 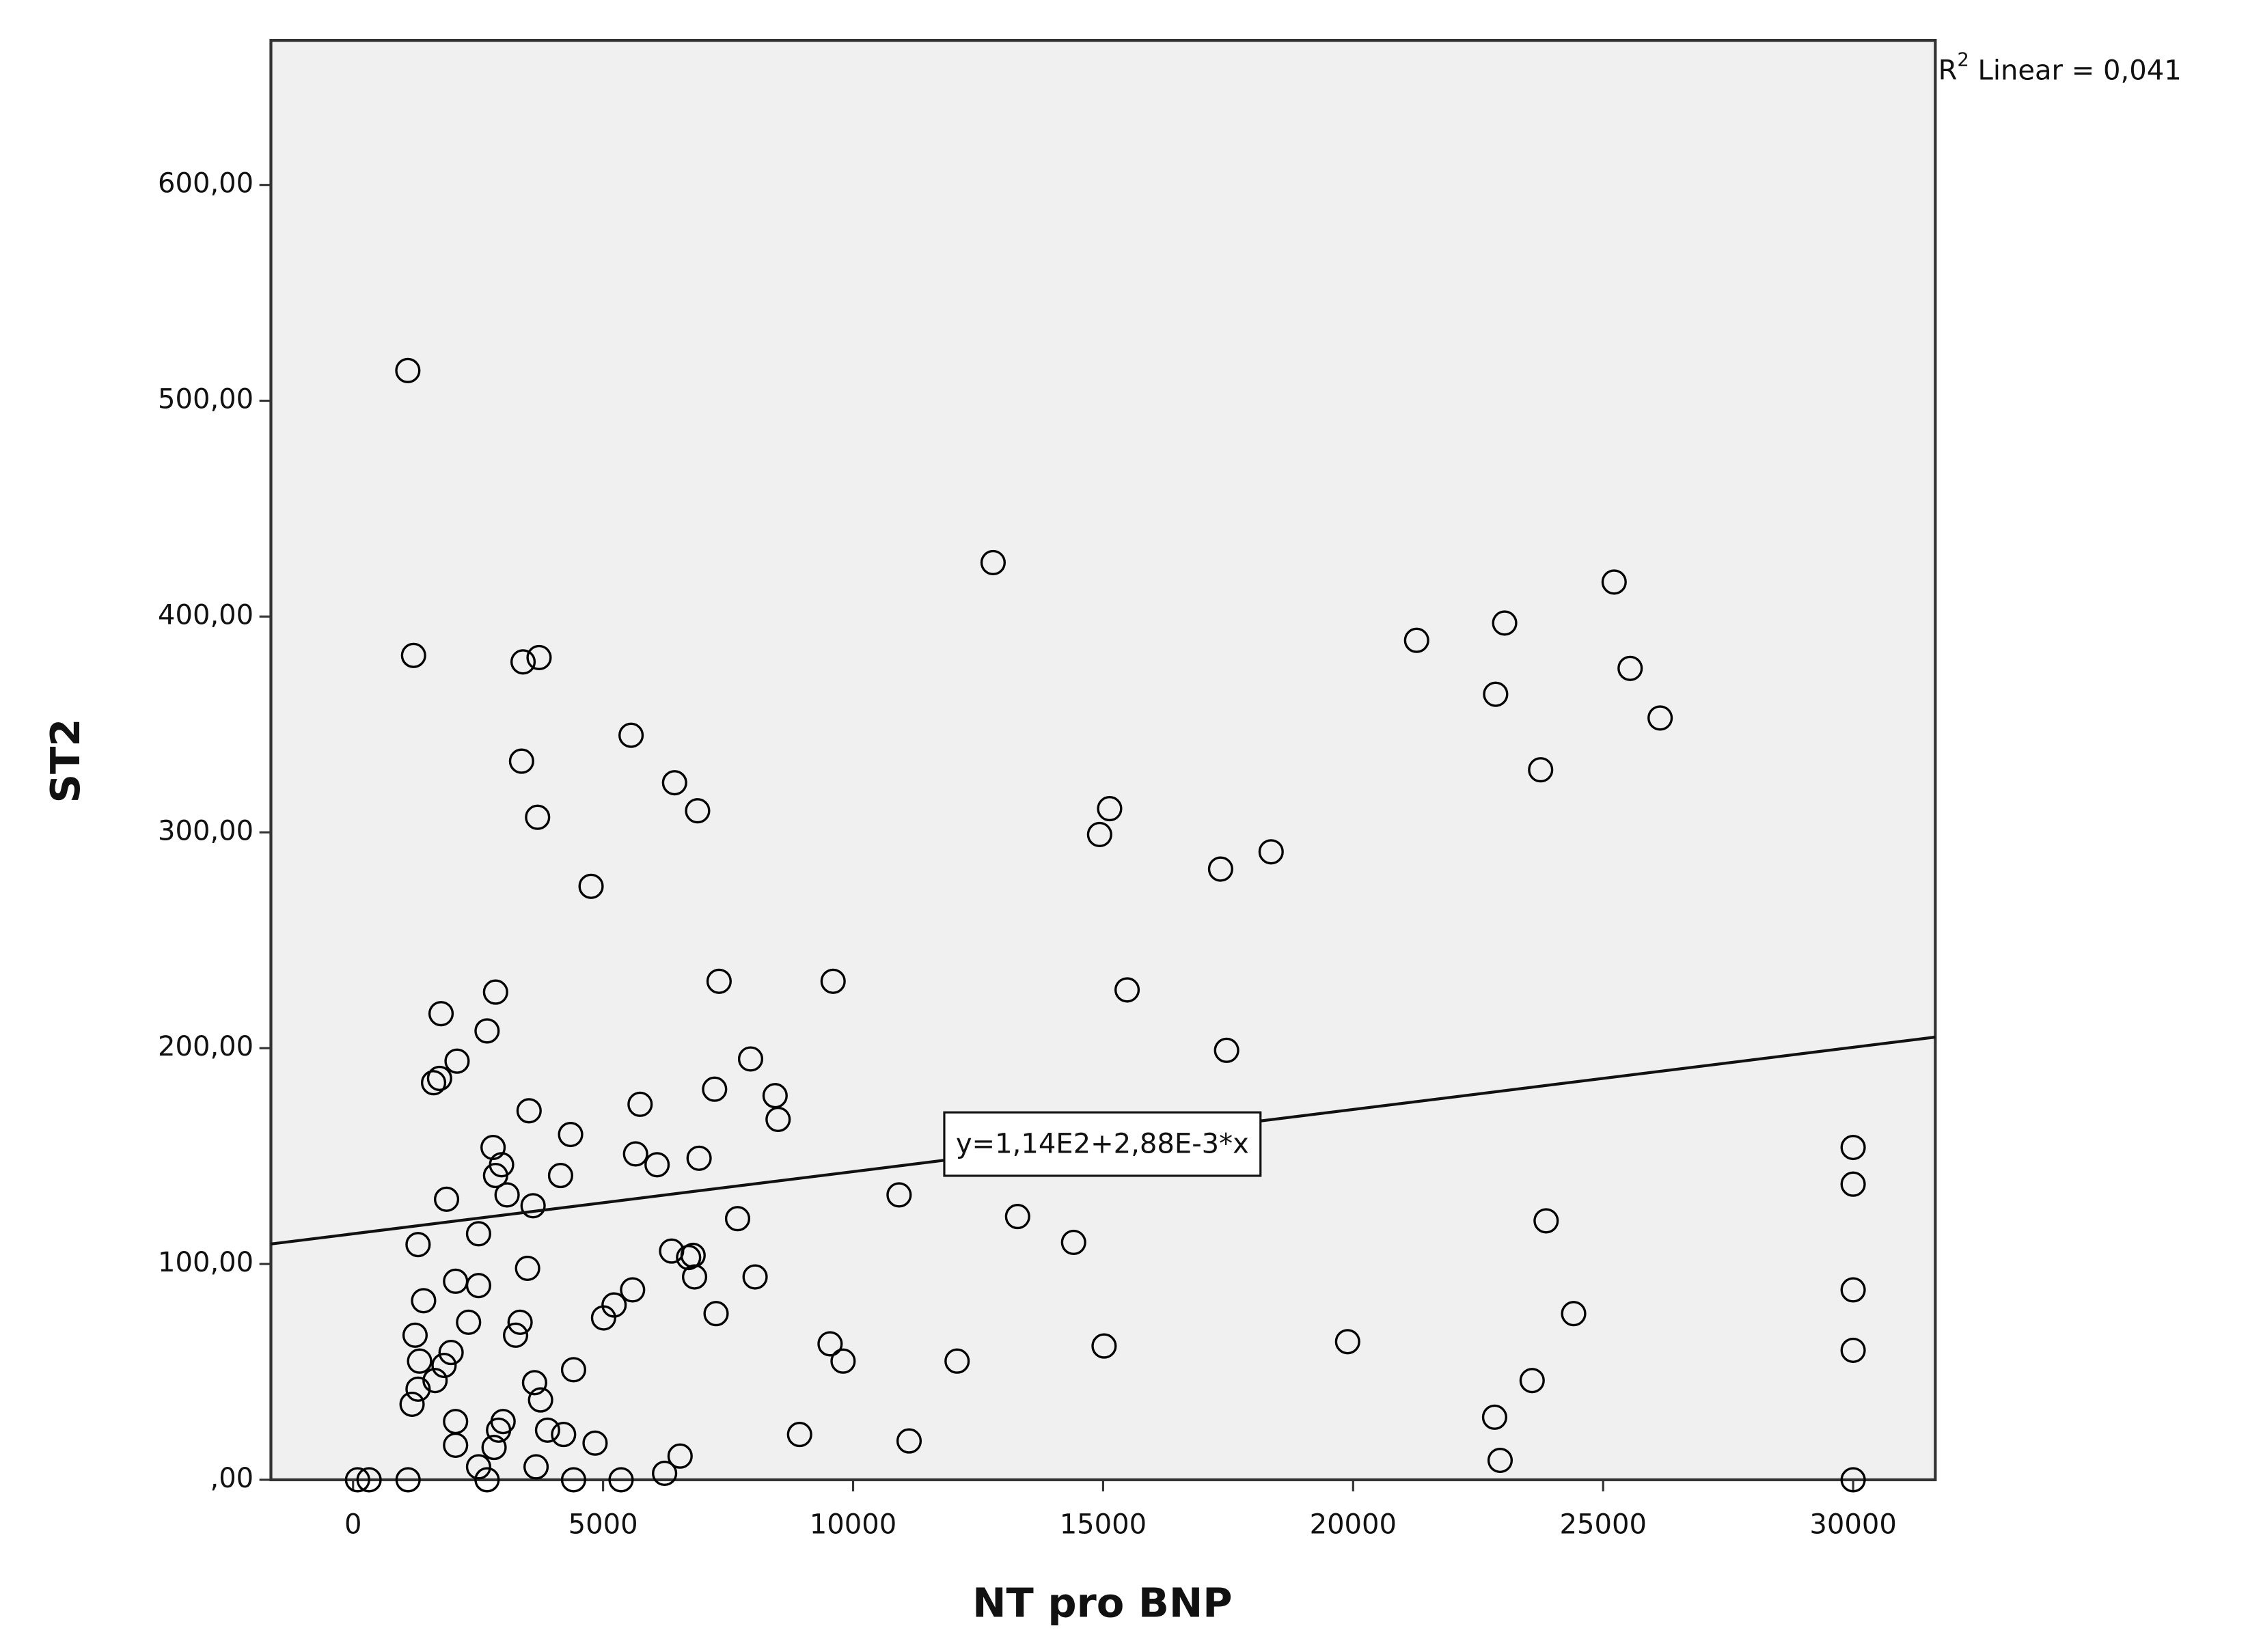 I want to click on fit-label-box, so click(x=1103, y=1144).